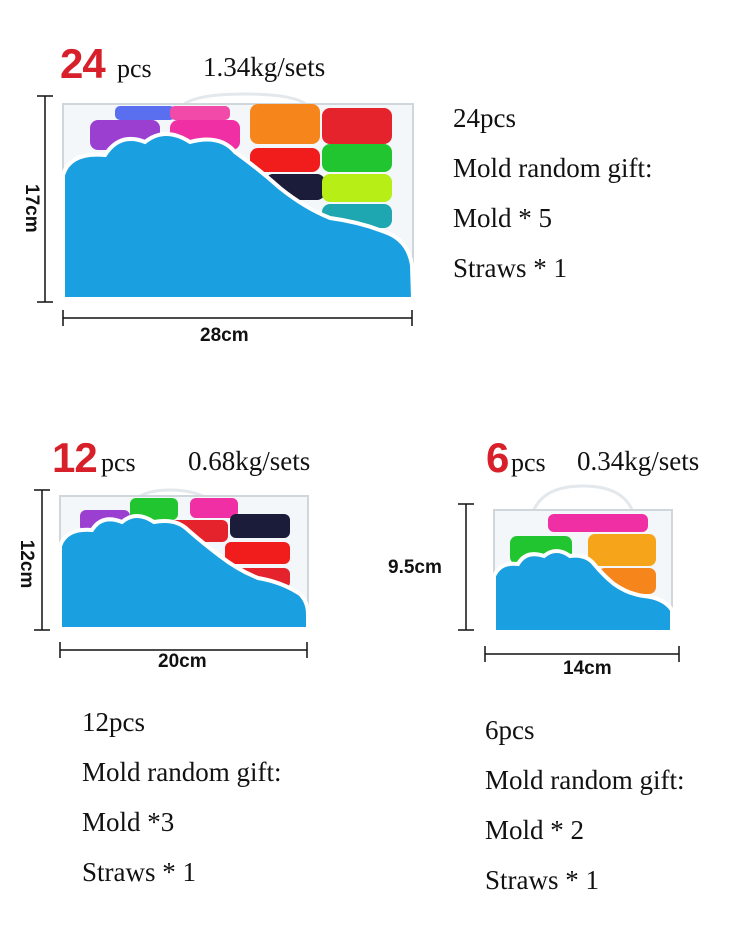  What do you see at coordinates (182, 772) in the screenshot?
I see `set-12-spec-line: Mold random gift:` at bounding box center [182, 772].